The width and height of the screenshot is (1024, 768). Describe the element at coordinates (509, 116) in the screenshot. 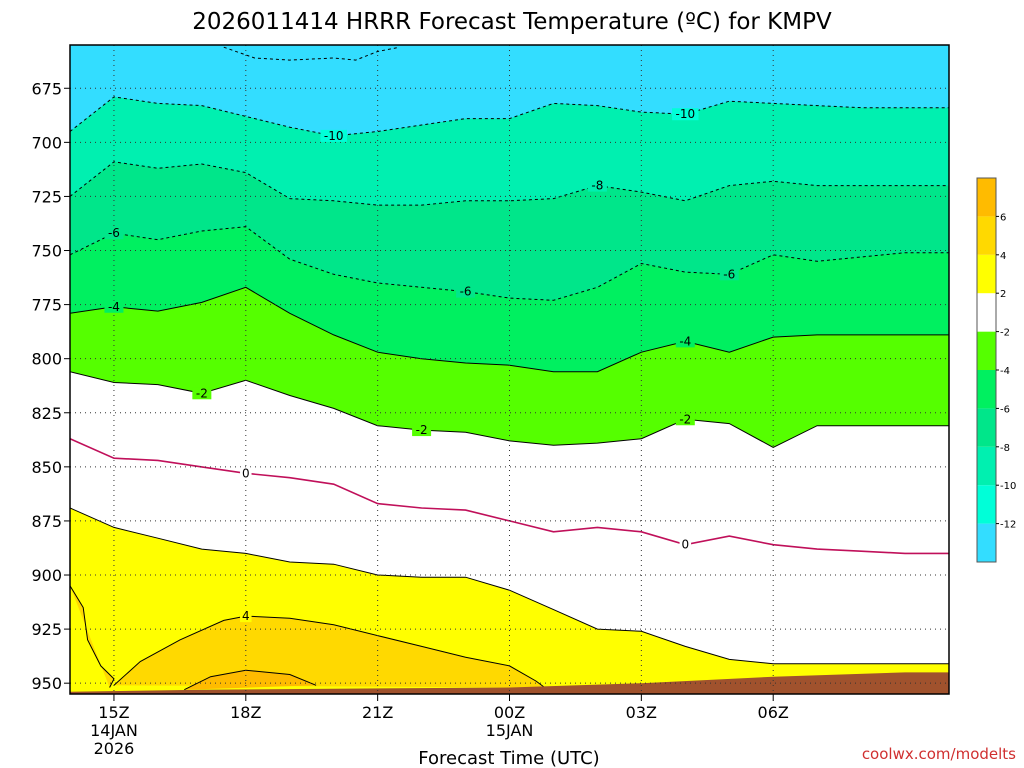

I see `isotherm--10` at that location.